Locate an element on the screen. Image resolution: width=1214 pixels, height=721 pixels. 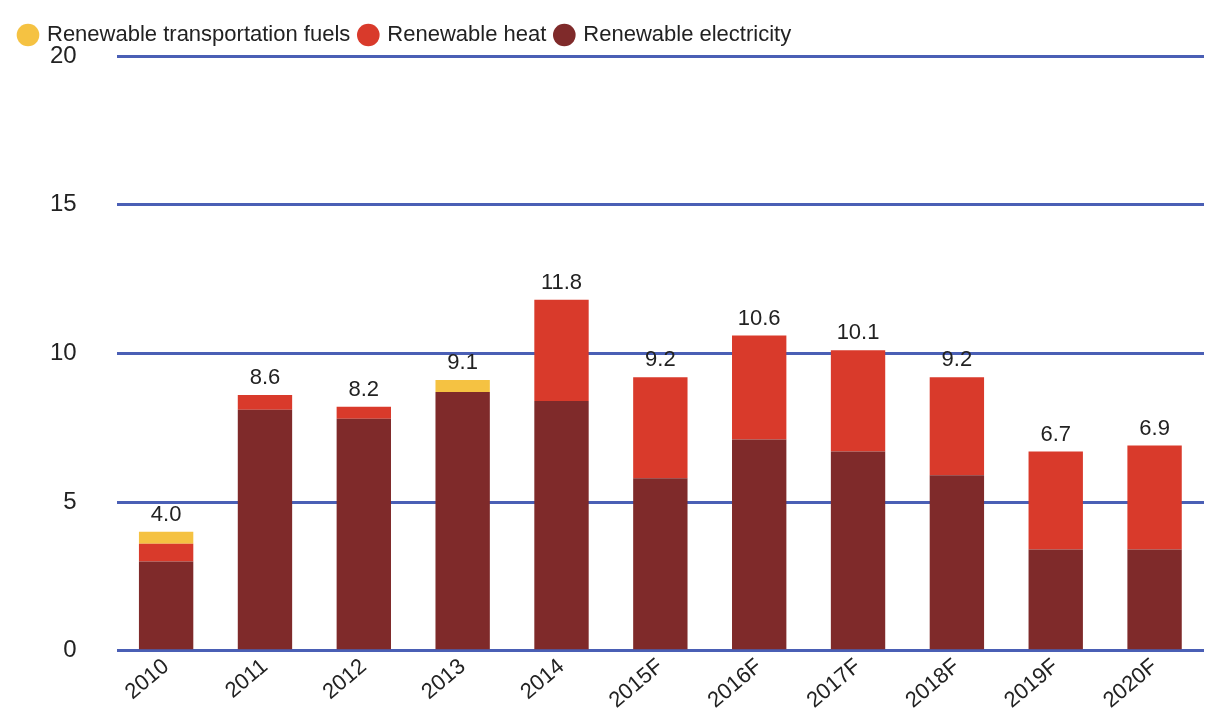
total-label: 10.6 is located at coordinates (759, 317).